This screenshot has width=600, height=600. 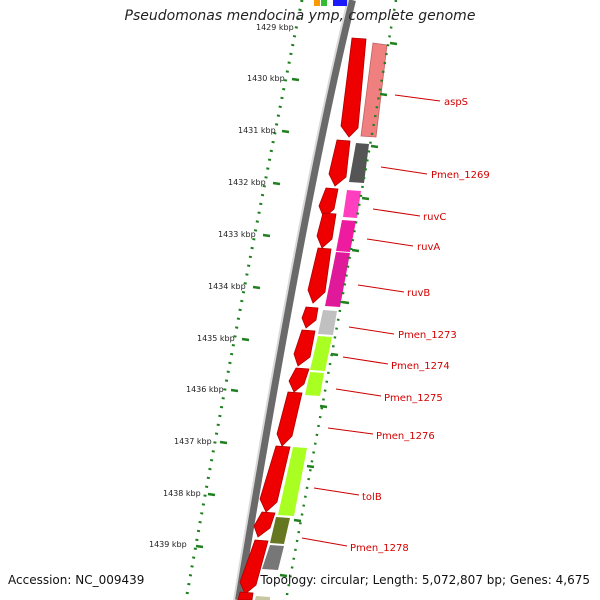 What do you see at coordinates (273, 557) in the screenshot?
I see `gene-block-Pmen_1278-grey` at bounding box center [273, 557].